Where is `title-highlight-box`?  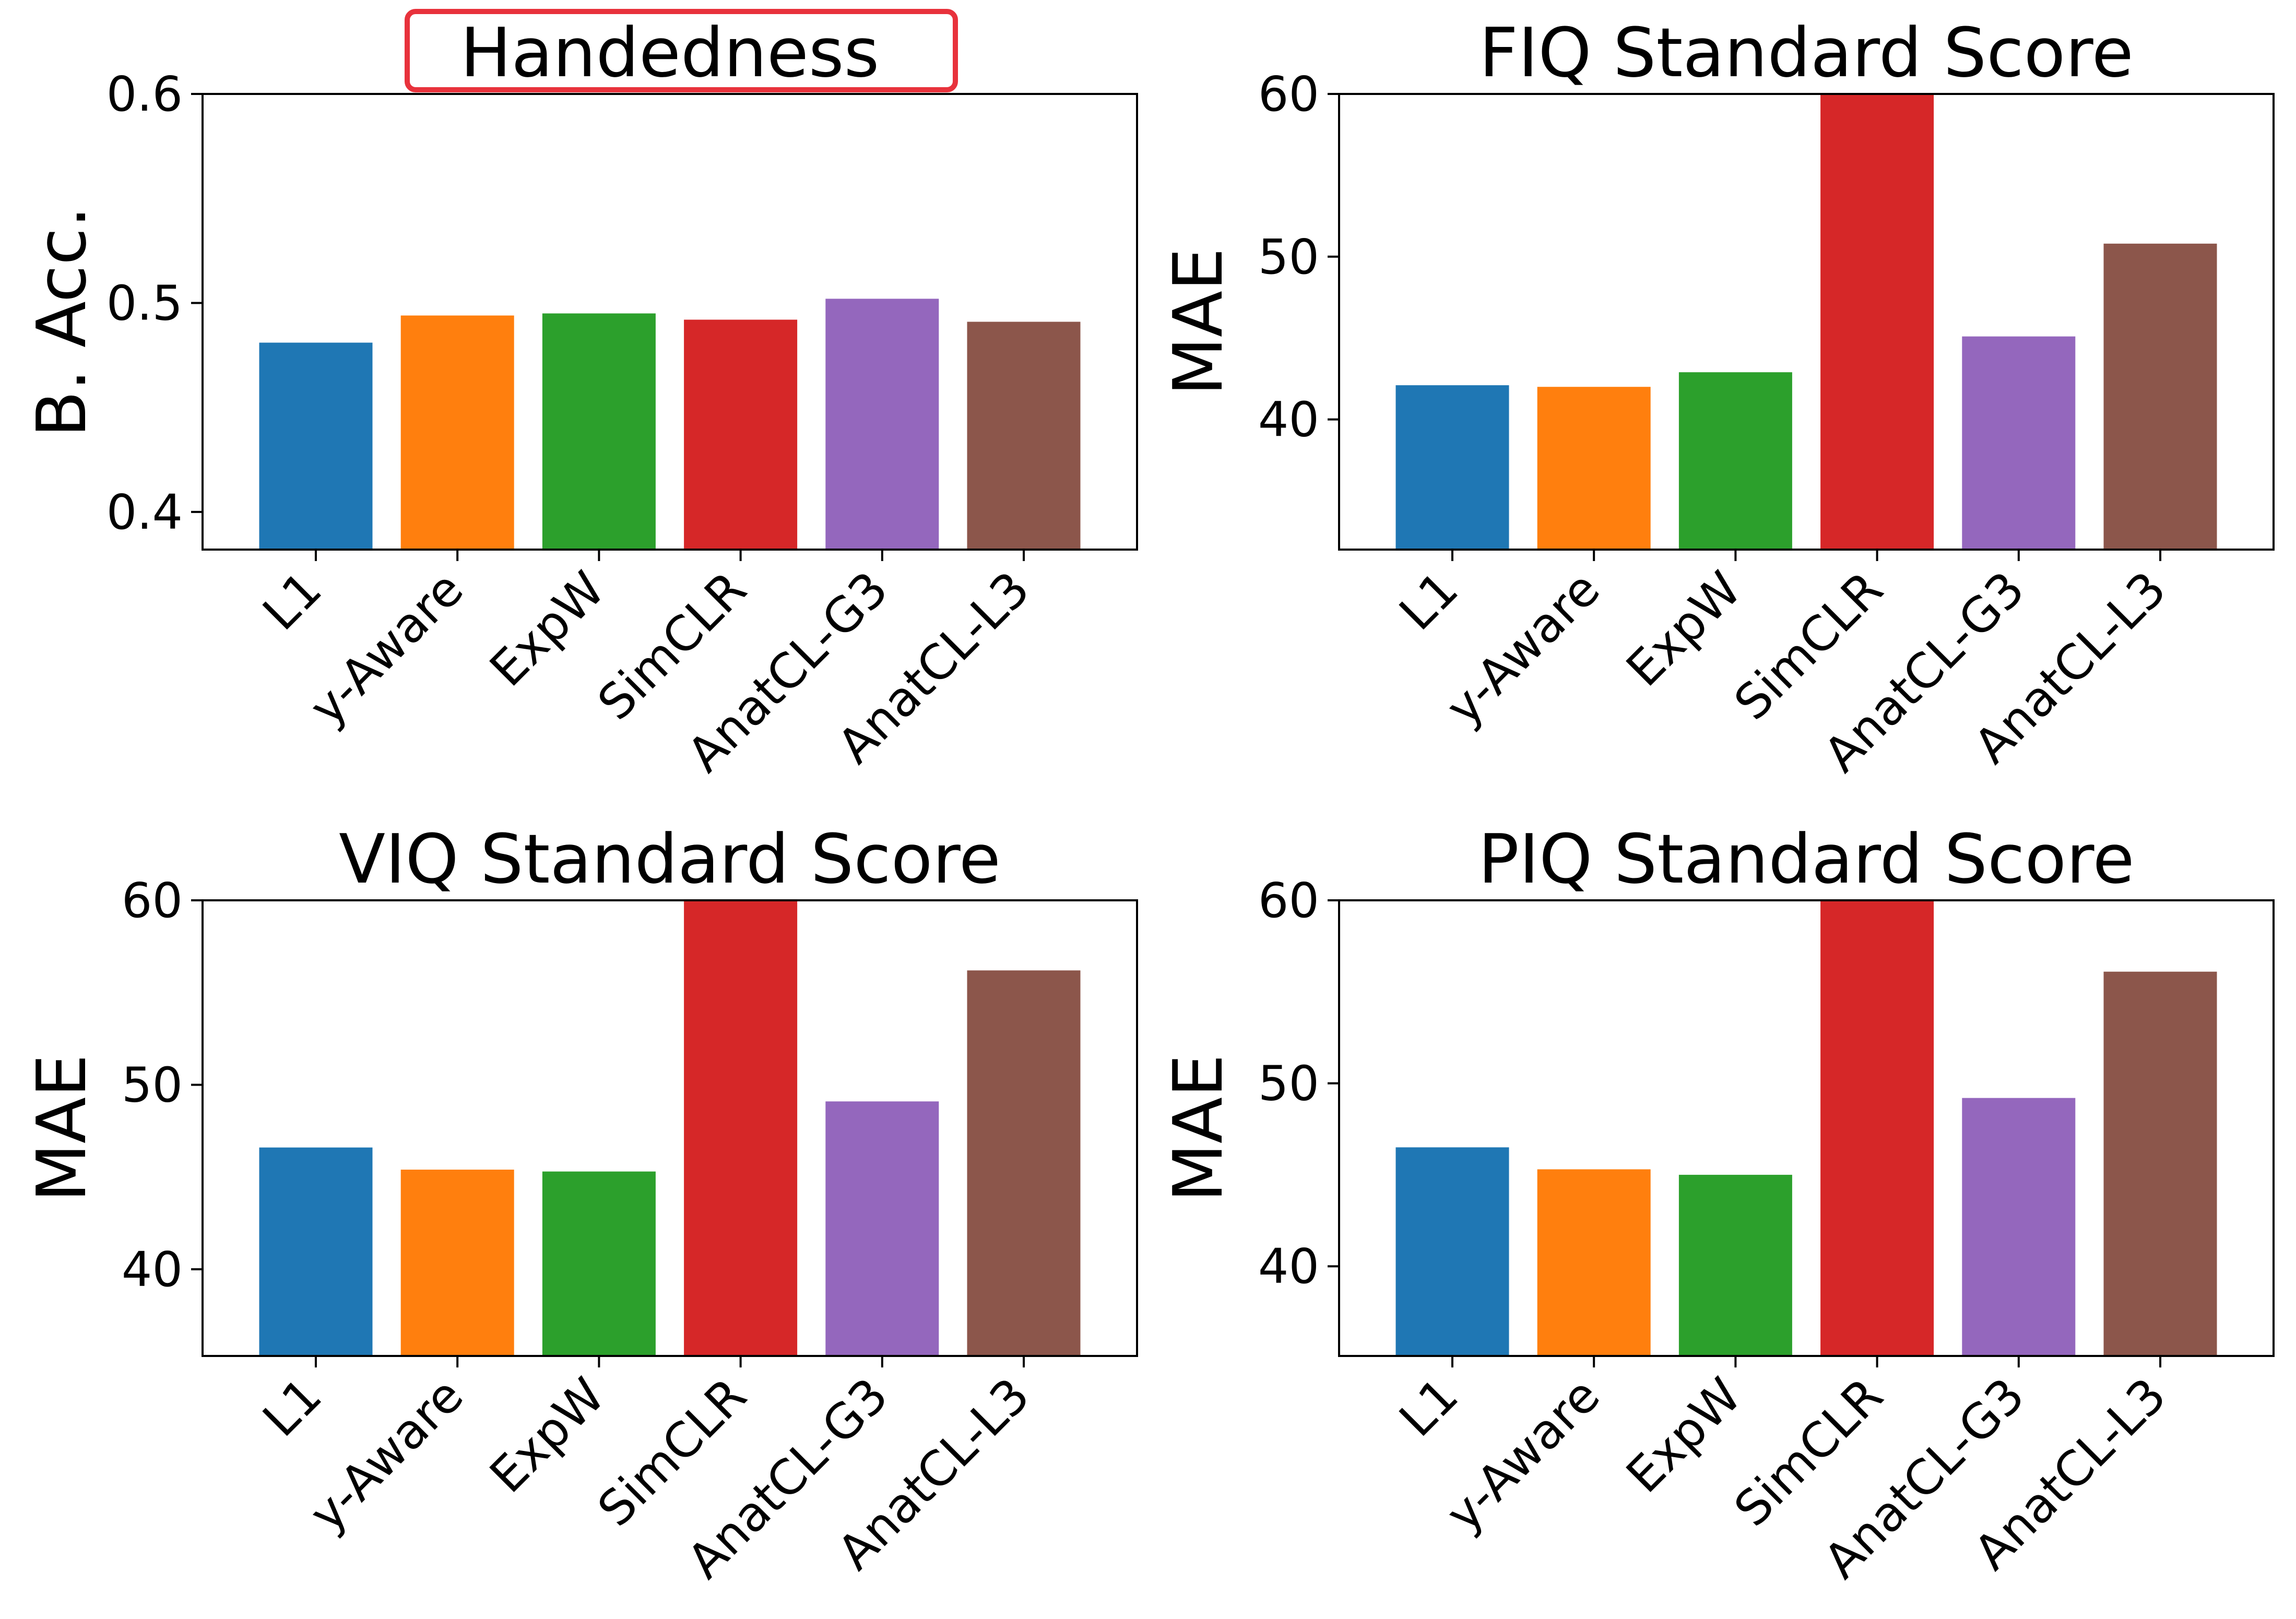 title-highlight-box is located at coordinates (681, 50).